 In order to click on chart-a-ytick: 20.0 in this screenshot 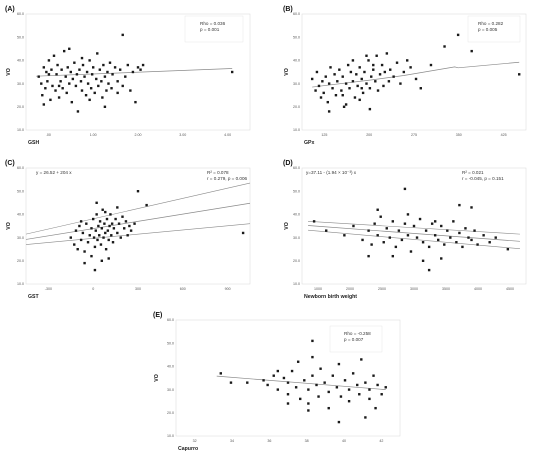, I will do `click(20, 107)`.